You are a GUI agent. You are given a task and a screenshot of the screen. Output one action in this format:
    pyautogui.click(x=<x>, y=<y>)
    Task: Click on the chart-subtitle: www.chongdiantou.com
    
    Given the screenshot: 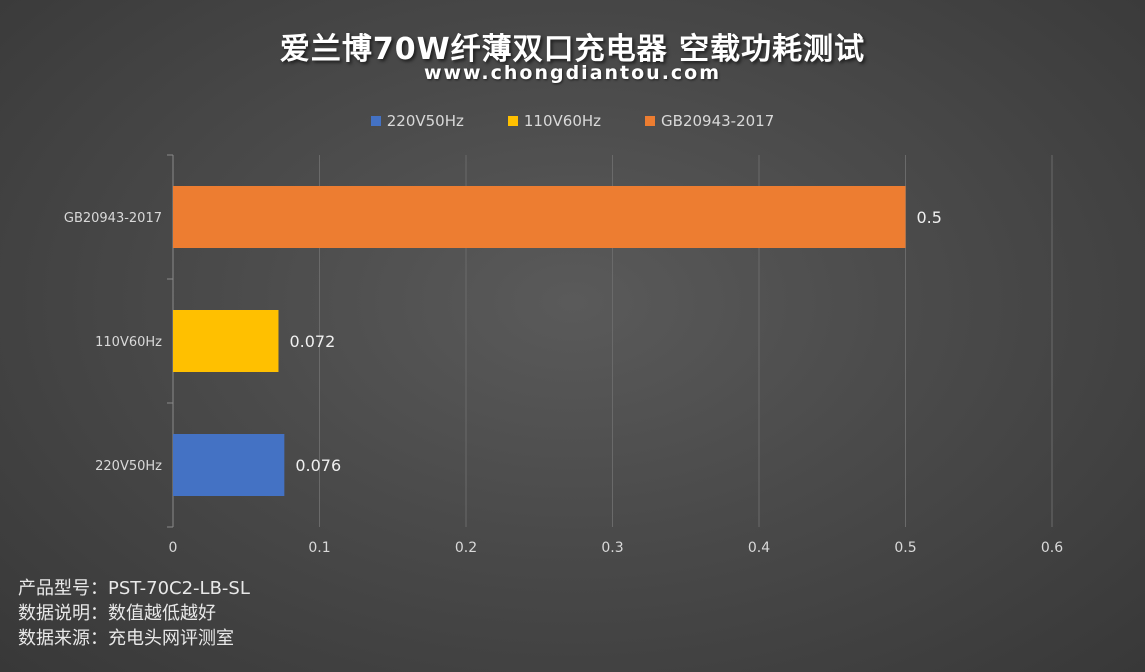 What is the action you would take?
    pyautogui.click(x=572, y=73)
    